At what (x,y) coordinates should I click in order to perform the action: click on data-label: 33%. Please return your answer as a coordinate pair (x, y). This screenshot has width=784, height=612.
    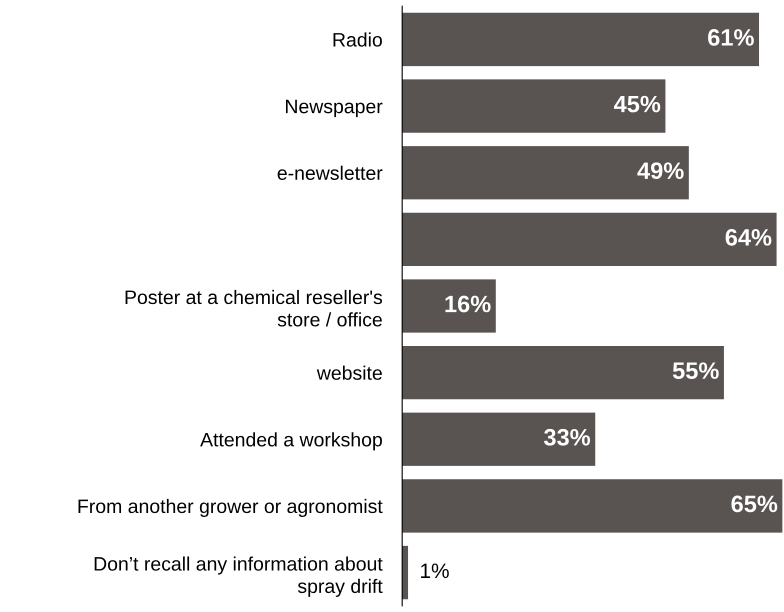
    Looking at the image, I should click on (567, 437).